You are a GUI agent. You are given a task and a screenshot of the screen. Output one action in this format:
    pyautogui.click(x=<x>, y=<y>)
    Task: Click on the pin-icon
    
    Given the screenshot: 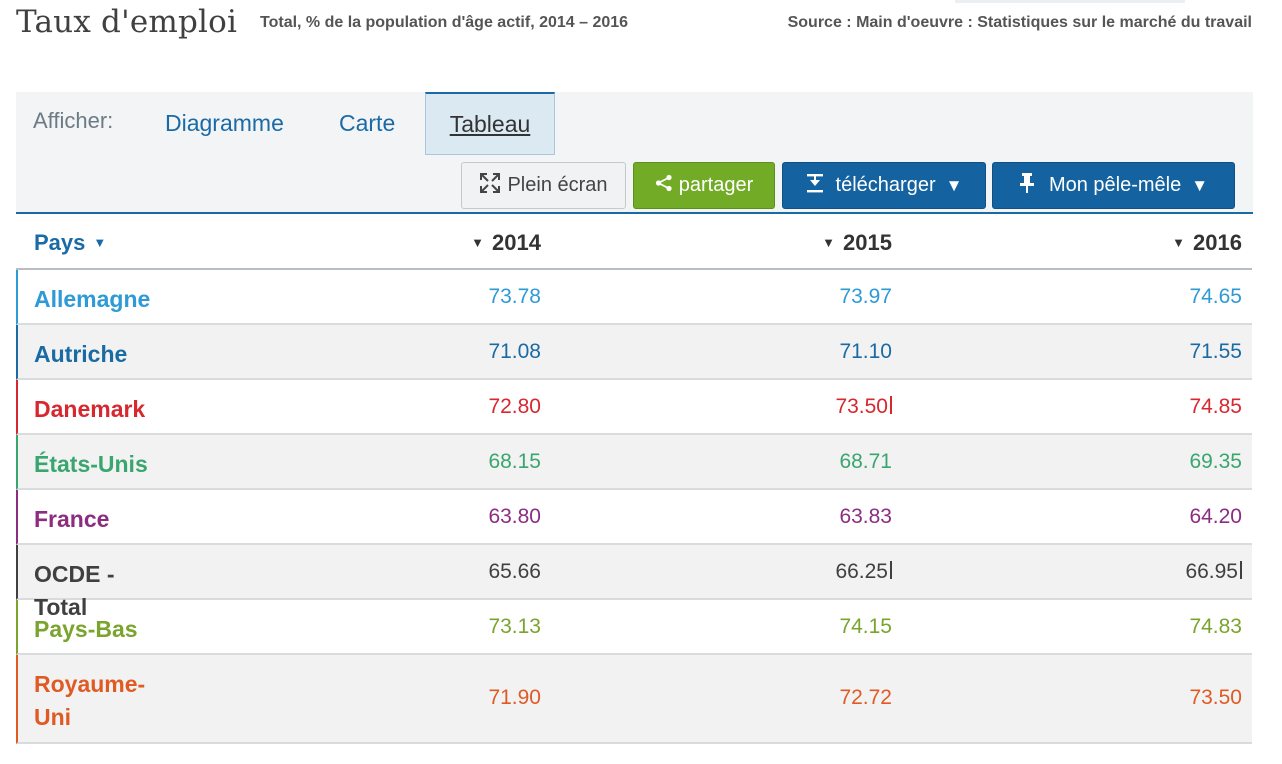 What is the action you would take?
    pyautogui.click(x=1027, y=185)
    